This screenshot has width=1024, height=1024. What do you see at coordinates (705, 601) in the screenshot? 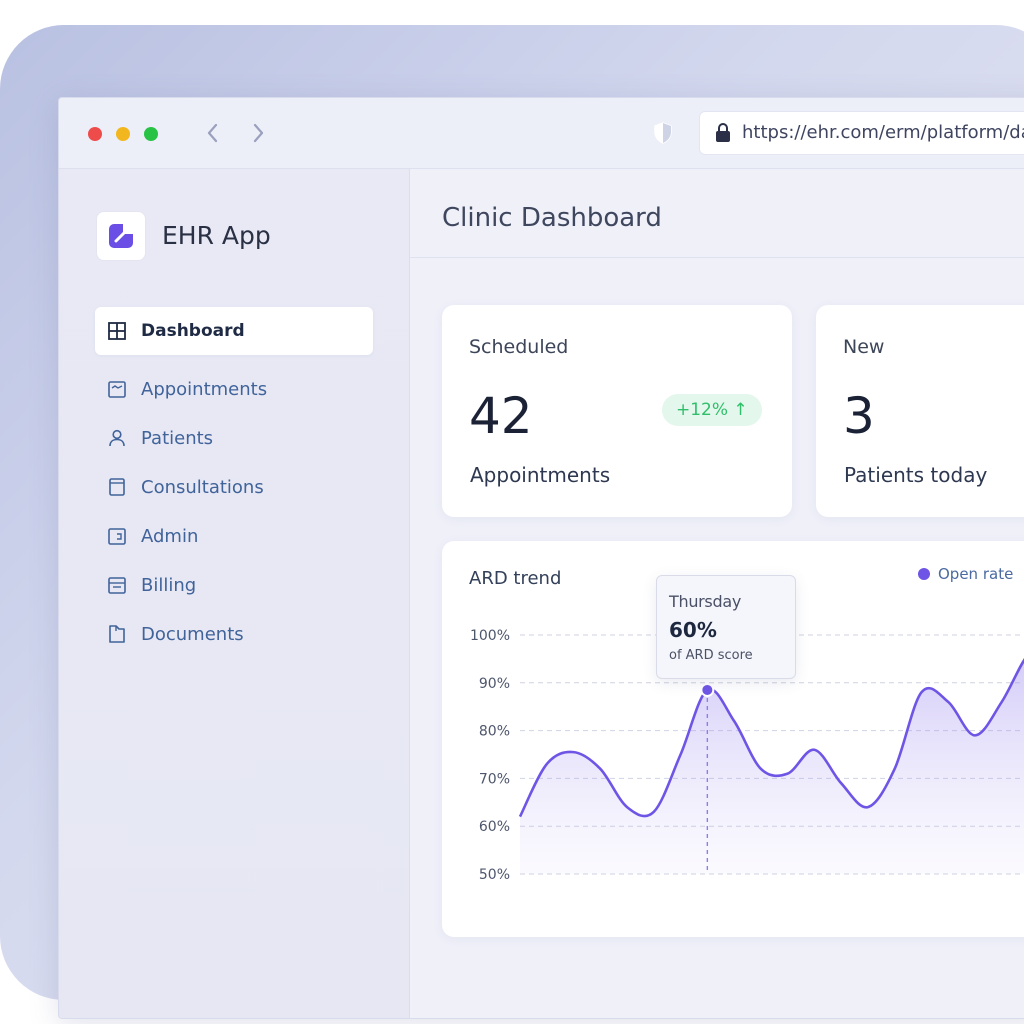
I see `tooltip-day: Thursday` at bounding box center [705, 601].